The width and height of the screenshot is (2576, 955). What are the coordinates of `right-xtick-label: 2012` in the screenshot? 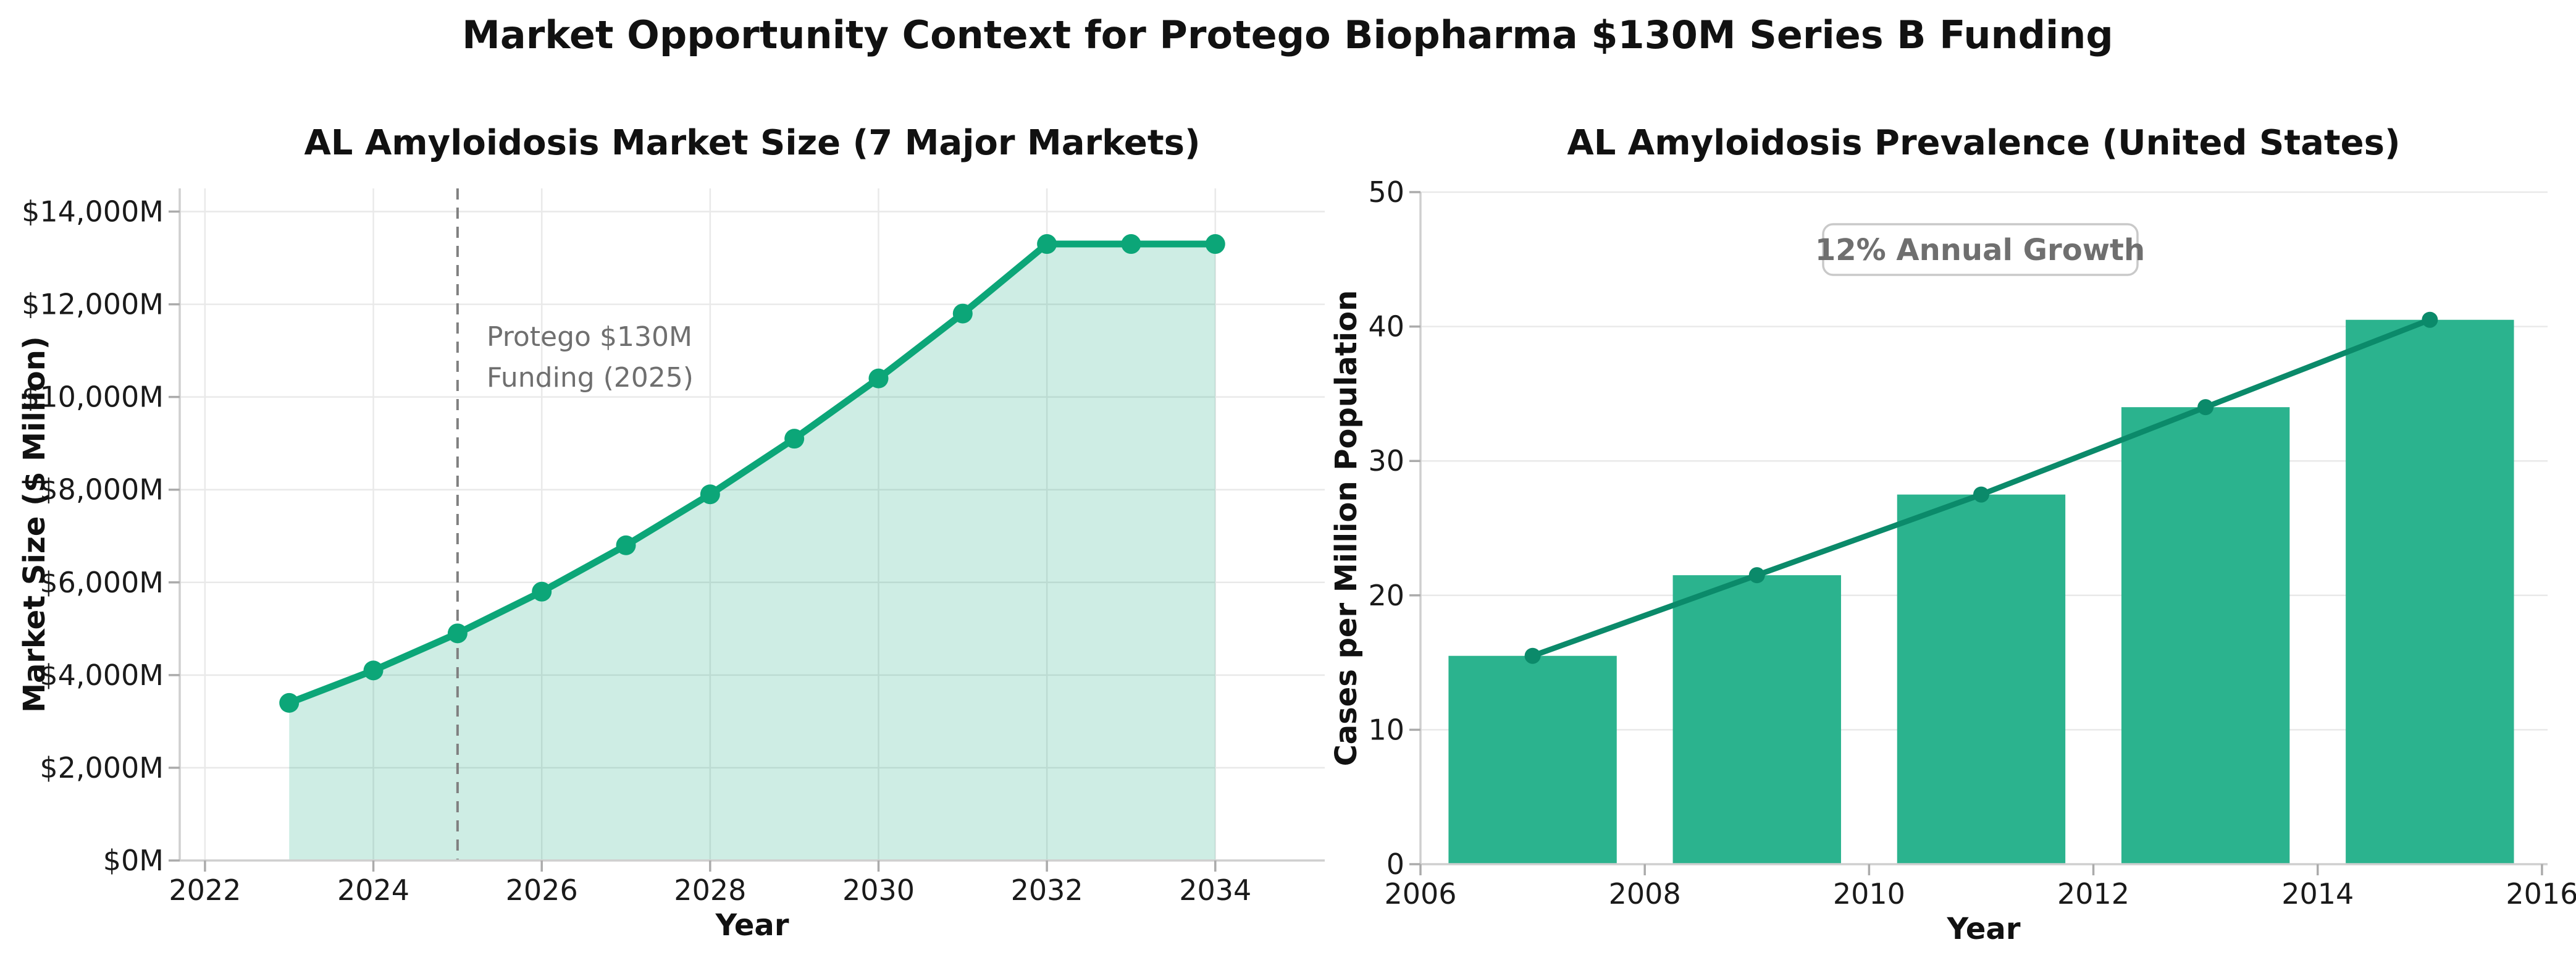 It's located at (2093, 894).